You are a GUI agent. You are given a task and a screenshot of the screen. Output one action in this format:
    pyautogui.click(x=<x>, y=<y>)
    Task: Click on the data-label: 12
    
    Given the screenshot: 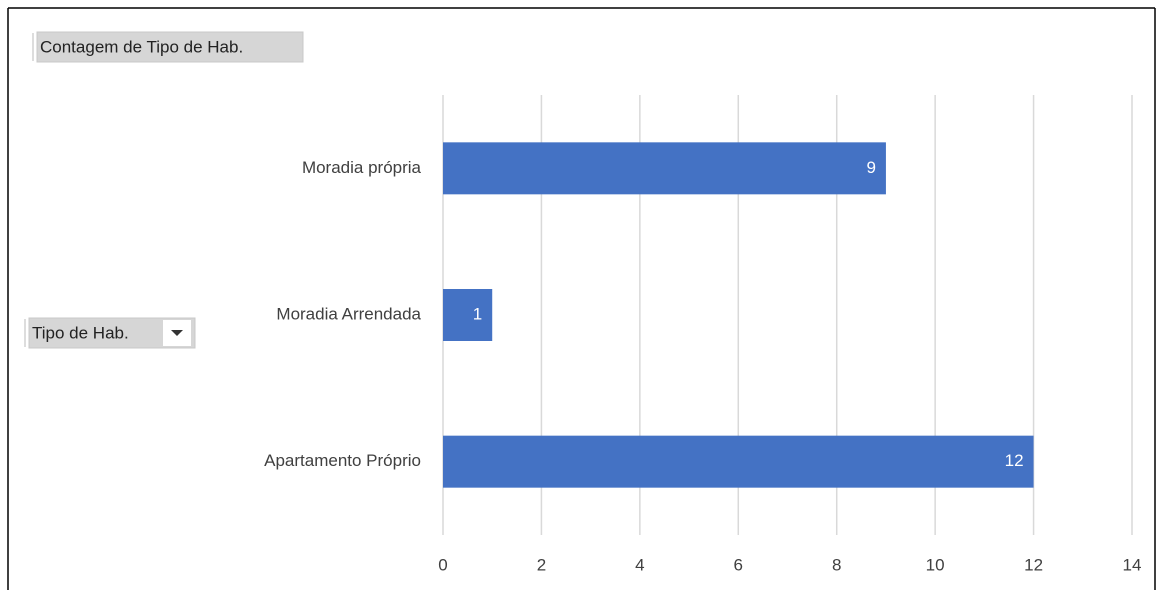 What is the action you would take?
    pyautogui.click(x=1014, y=460)
    